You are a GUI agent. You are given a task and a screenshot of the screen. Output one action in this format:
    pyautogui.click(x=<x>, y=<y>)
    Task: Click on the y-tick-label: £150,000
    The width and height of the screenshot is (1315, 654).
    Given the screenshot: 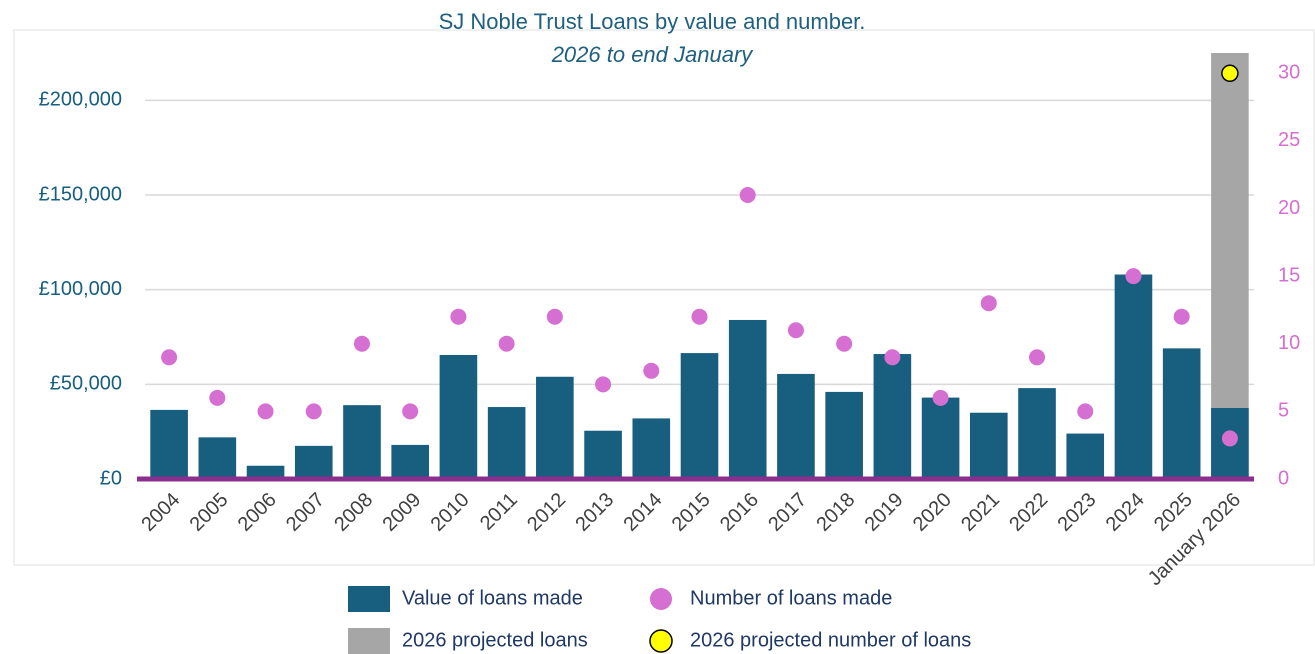 What is the action you would take?
    pyautogui.click(x=80, y=194)
    